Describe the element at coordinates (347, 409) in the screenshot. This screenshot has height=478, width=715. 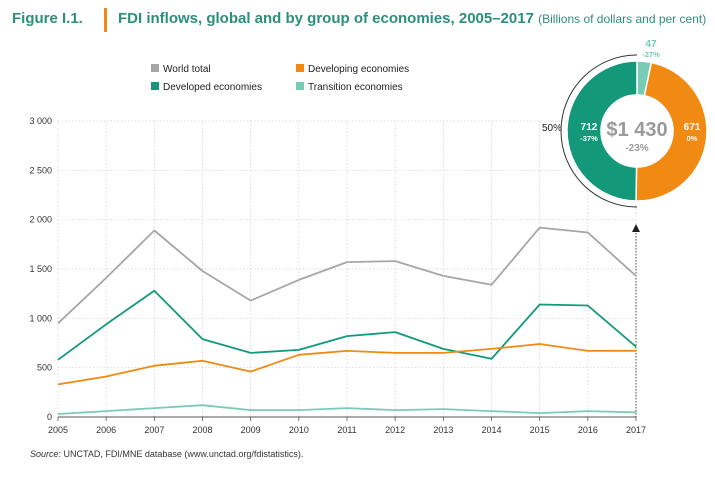
I see `series-line-transition` at that location.